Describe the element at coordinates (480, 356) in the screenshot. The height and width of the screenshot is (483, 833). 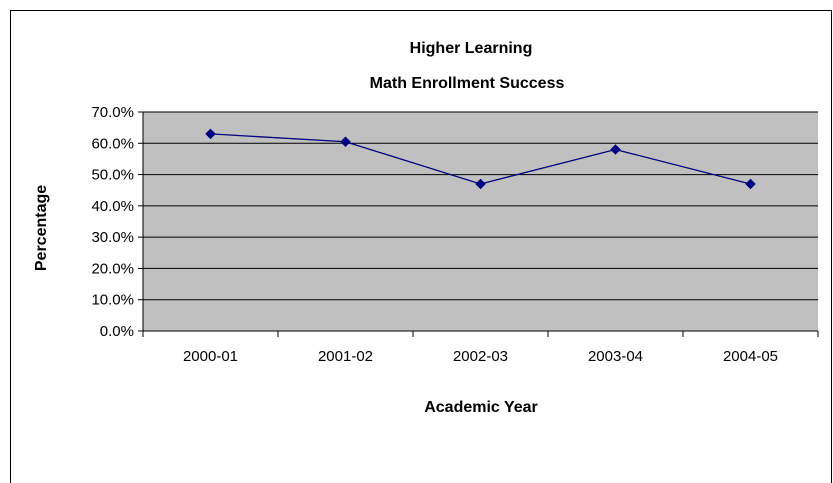
I see `x-tick-label: 2002-03` at that location.